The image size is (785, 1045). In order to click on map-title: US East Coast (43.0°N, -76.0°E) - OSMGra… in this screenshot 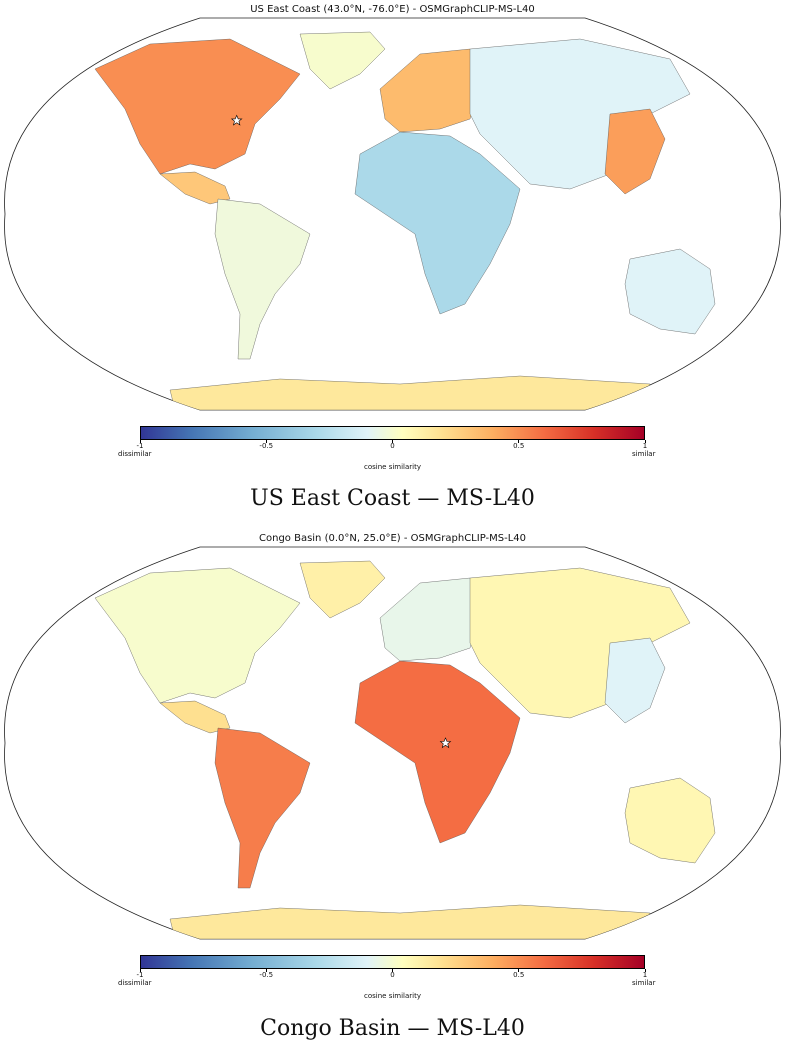, I will do `click(392, 9)`.